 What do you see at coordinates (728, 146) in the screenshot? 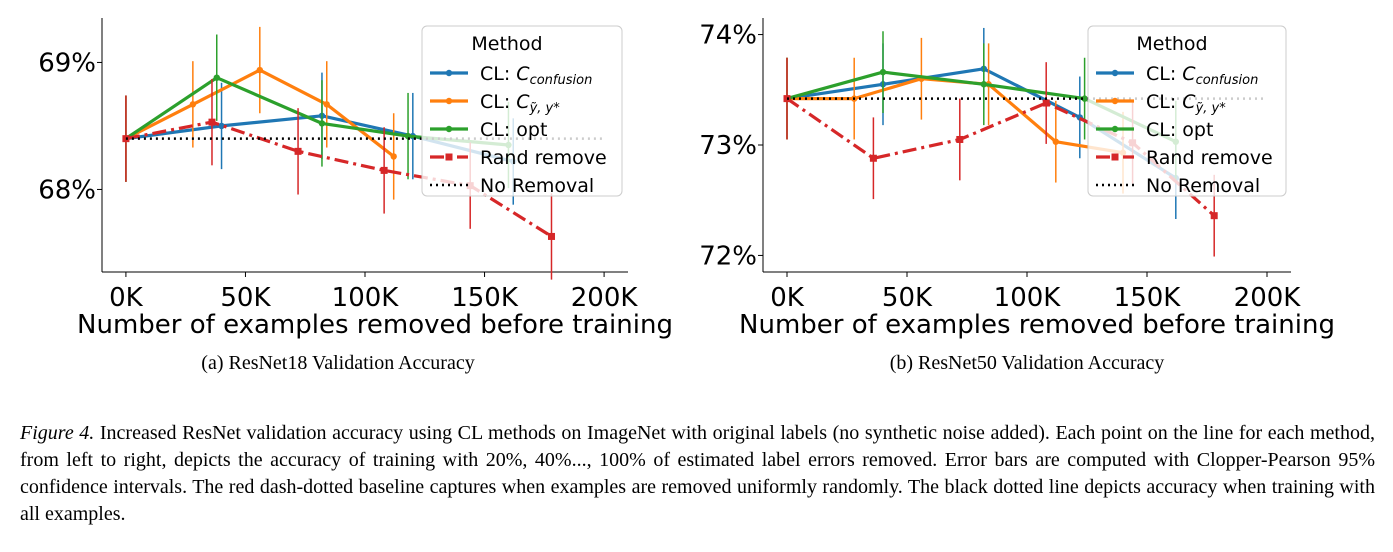
I see `y-tick-label: 73%` at bounding box center [728, 146].